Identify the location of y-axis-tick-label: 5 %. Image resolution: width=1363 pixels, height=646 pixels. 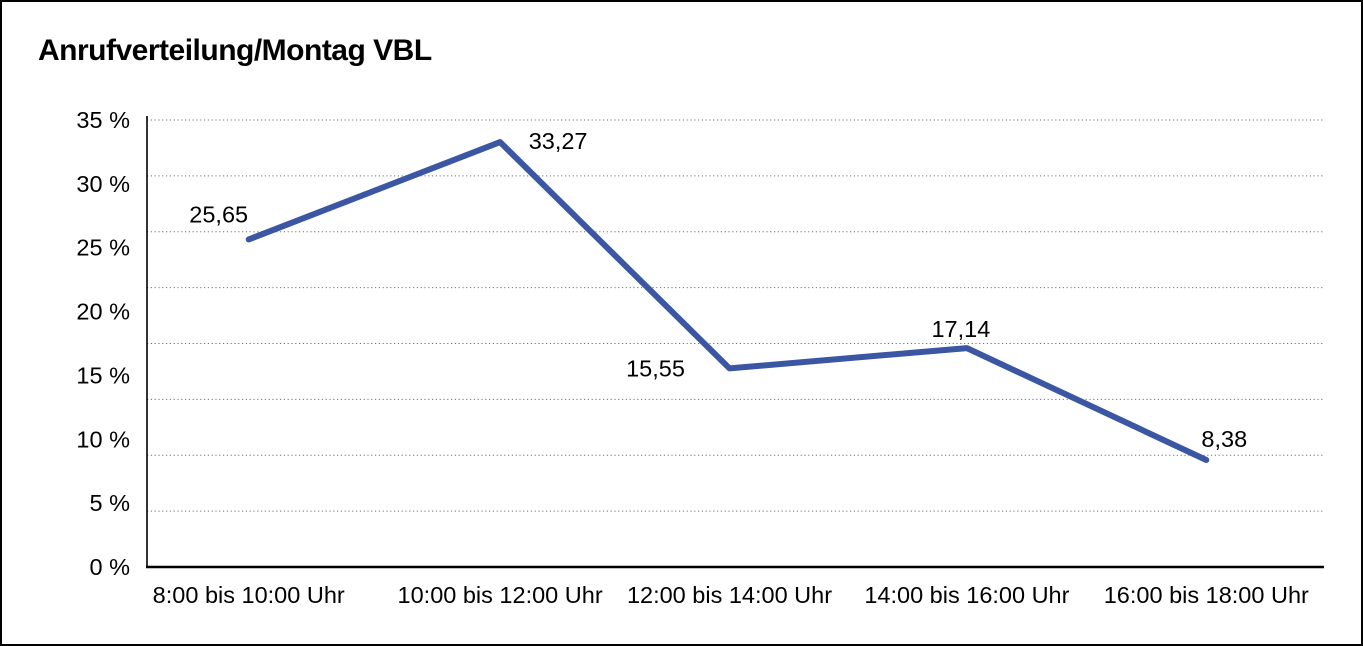
(110, 503).